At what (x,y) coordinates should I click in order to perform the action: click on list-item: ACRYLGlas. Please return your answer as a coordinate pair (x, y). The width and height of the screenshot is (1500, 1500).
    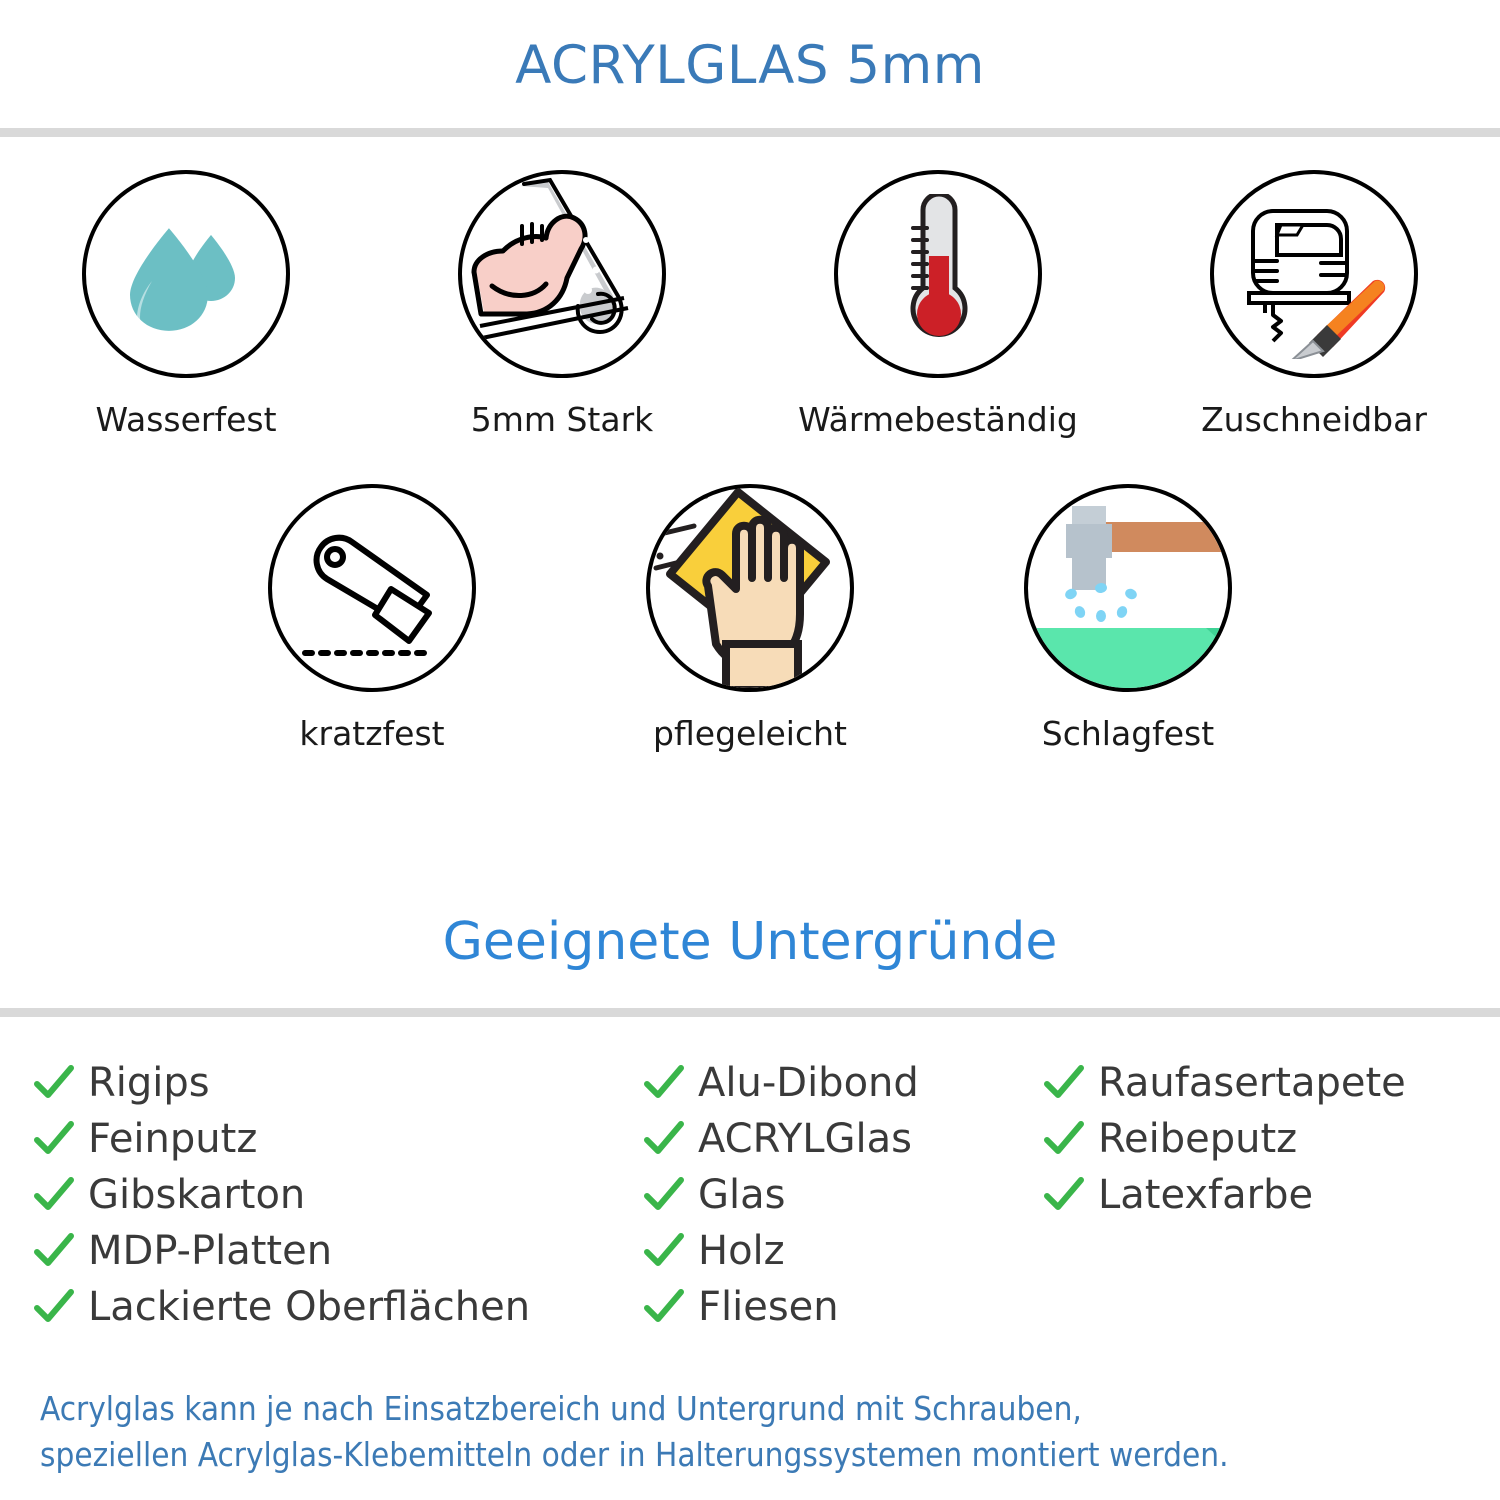
    Looking at the image, I should click on (840, 1139).